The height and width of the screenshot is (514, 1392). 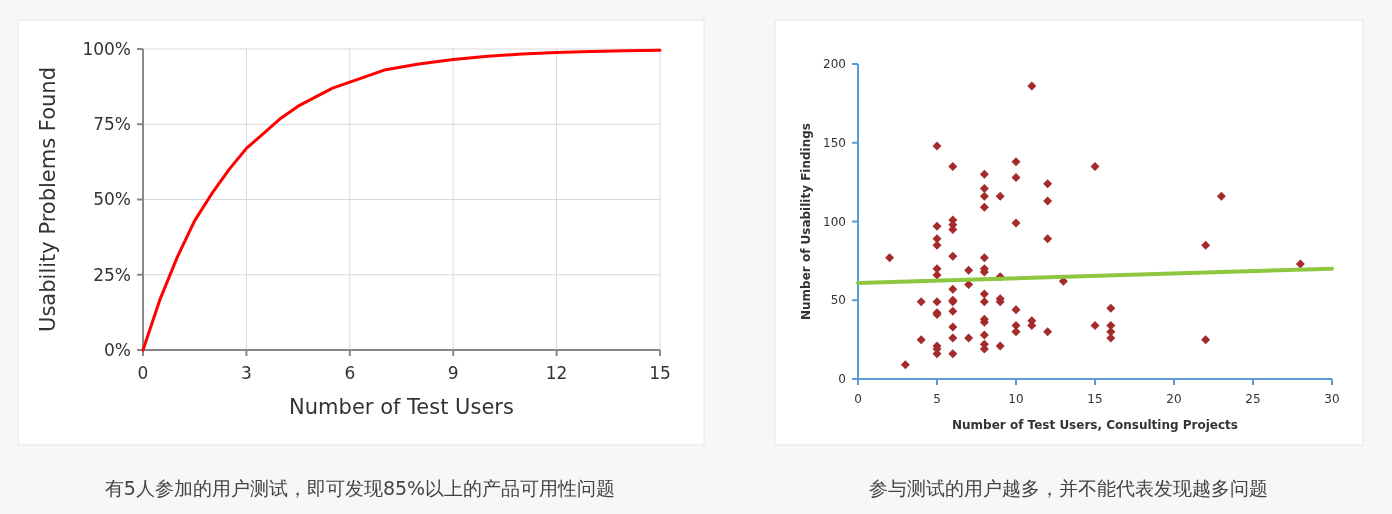 I want to click on x-tick-label: 3, so click(x=246, y=373).